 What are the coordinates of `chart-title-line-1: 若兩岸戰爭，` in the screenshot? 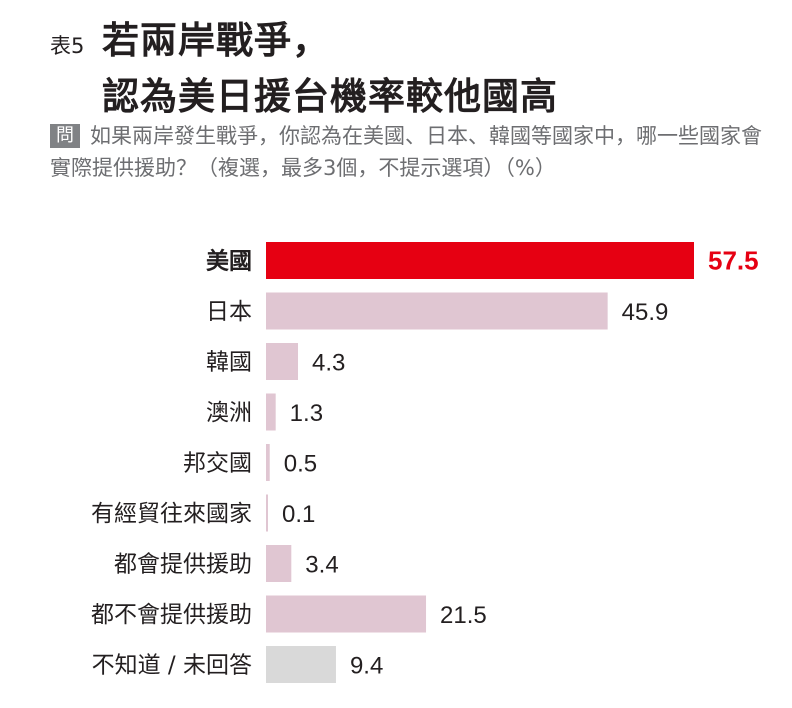 It's located at (216, 40).